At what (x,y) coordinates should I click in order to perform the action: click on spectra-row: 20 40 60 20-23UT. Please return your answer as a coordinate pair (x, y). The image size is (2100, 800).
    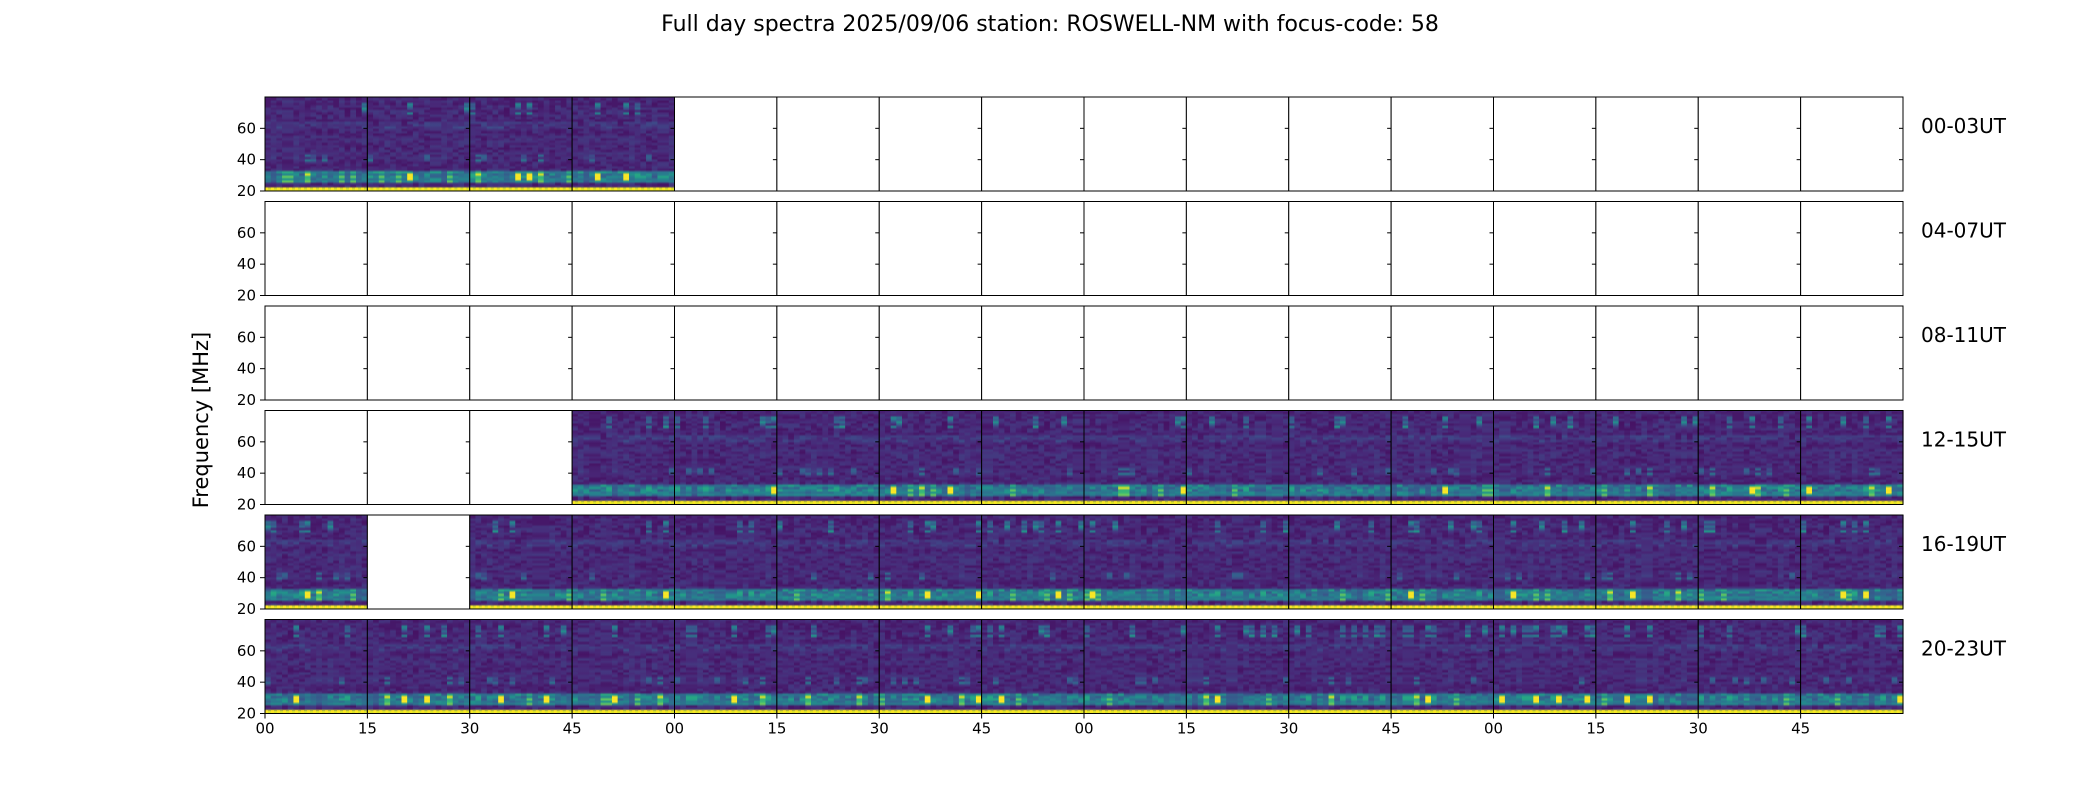
    Looking at the image, I should click on (1122, 671).